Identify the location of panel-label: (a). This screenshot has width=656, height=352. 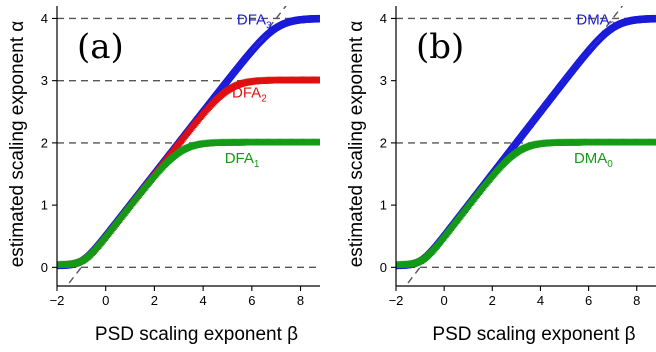
(100, 47).